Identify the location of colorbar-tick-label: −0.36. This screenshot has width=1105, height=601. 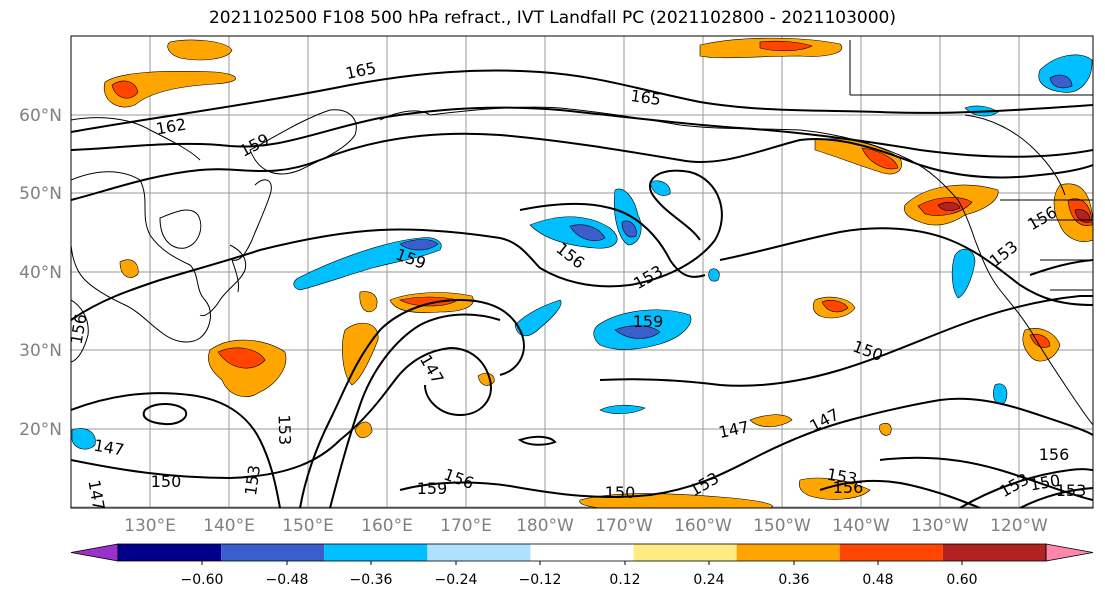
(371, 580).